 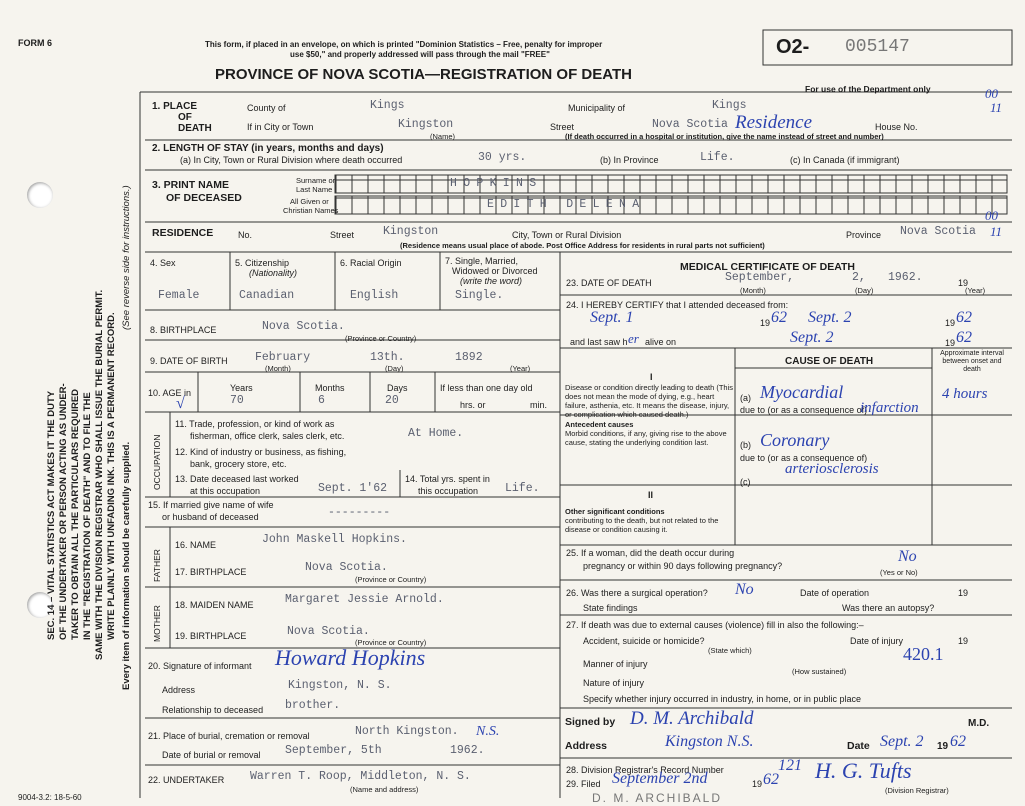 I want to click on field-label: 17. BIRTHPLACE, so click(x=211, y=572).